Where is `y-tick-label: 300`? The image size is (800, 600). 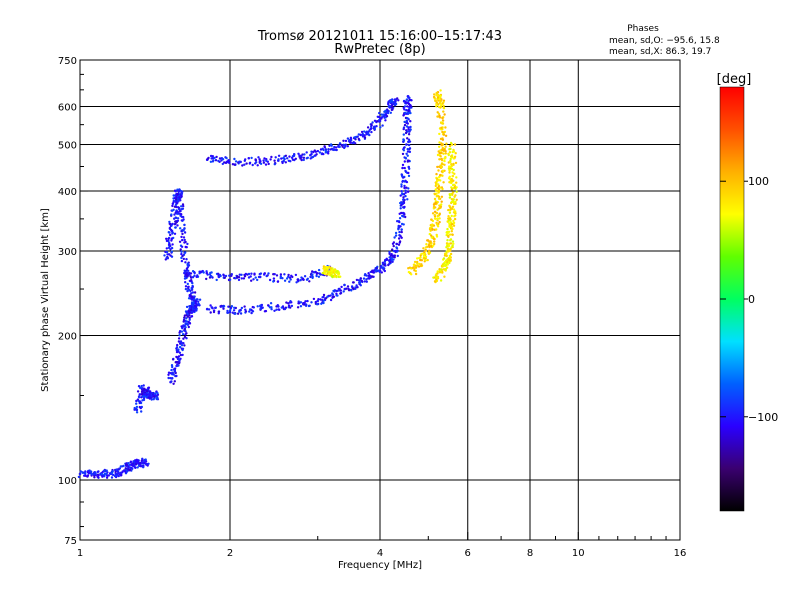 y-tick-label: 300 is located at coordinates (67, 252).